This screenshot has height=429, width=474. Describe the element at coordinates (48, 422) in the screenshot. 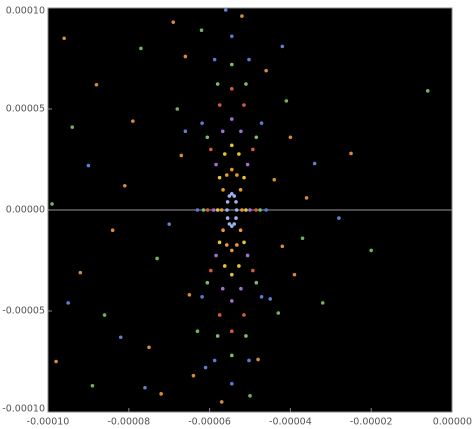

I see `x-tick-label: -0.00010` at that location.